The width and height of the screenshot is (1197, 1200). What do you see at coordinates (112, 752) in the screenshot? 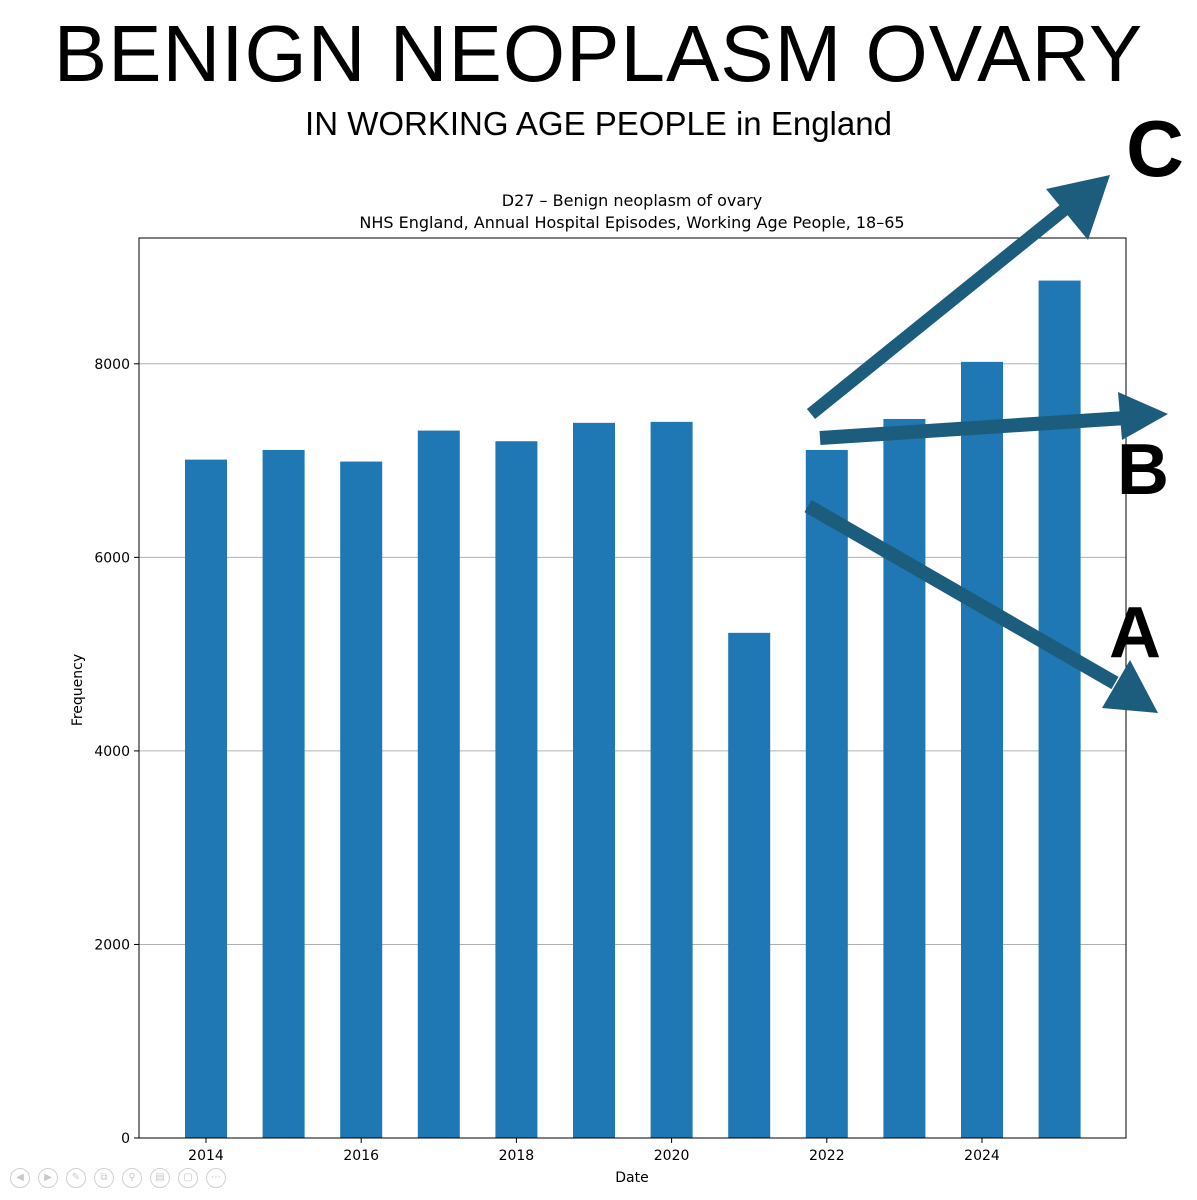
I see `y-tick-label: 4000` at bounding box center [112, 752].